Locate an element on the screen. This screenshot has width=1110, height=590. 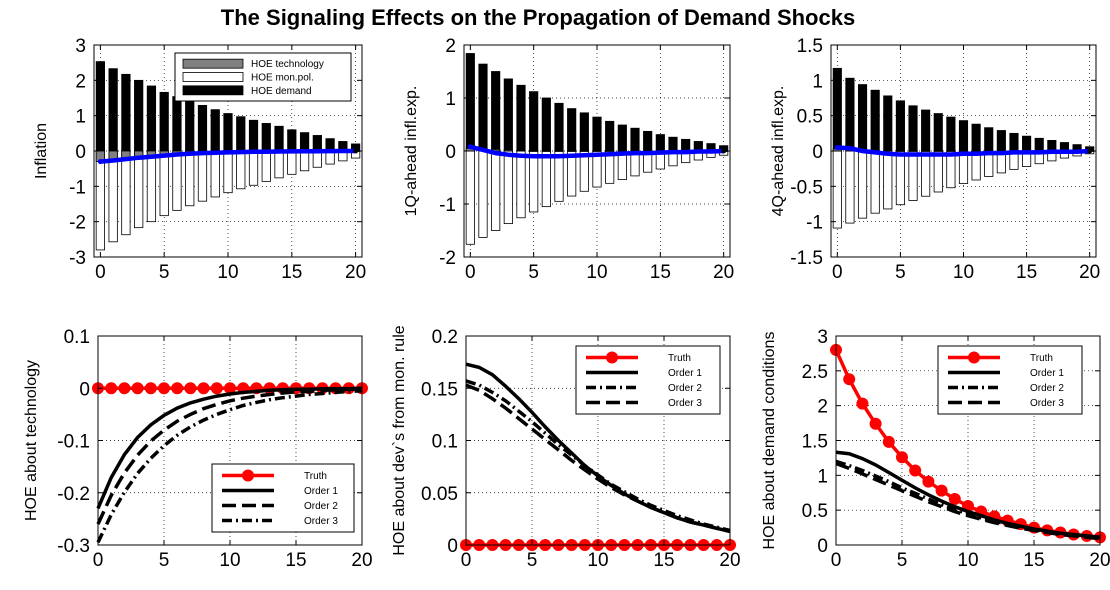
y-axis-label: HOE about demand conditions is located at coordinates (769, 441).